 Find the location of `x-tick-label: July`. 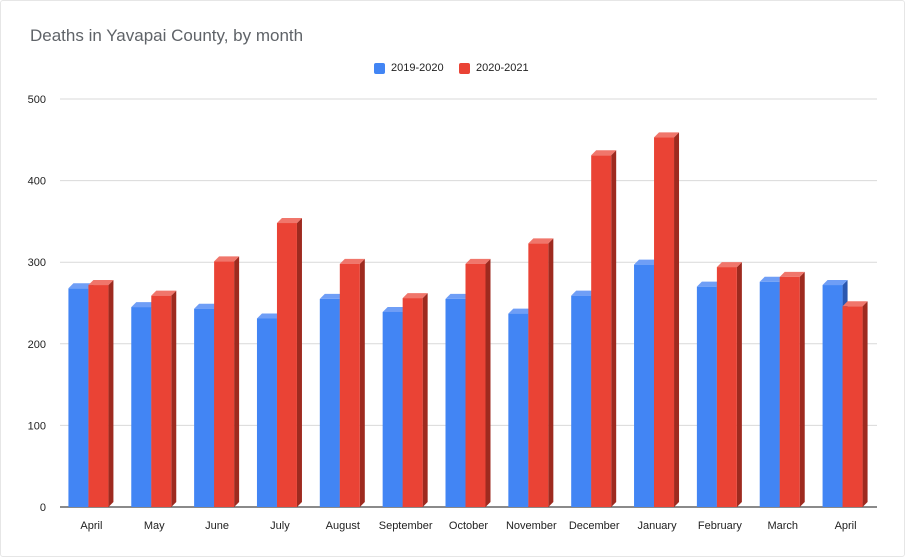

x-tick-label: July is located at coordinates (280, 526).